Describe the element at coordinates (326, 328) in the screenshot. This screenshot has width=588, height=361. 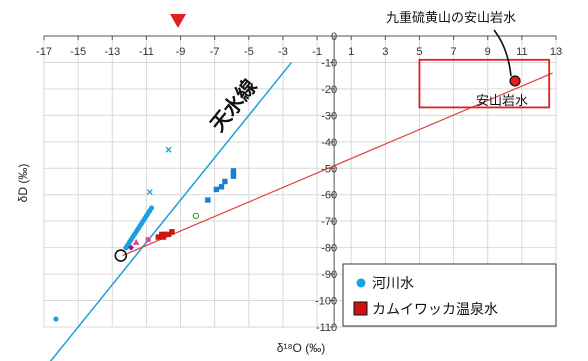
I see `y-tick-label: -110` at that location.